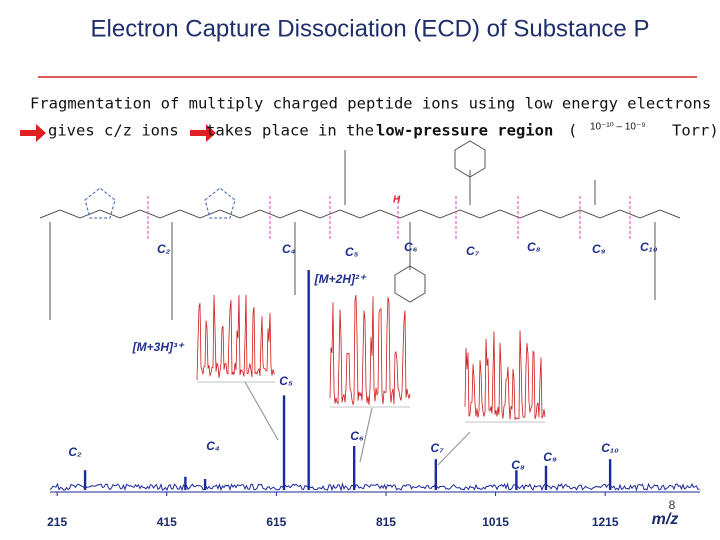 This screenshot has width=720, height=540. What do you see at coordinates (610, 448) in the screenshot?
I see `peak-label: C₁₀` at bounding box center [610, 448].